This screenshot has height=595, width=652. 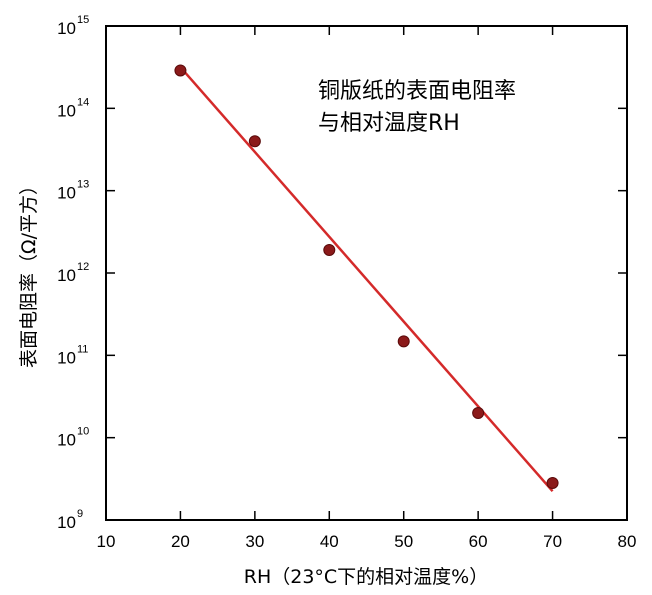 What do you see at coordinates (83, 432) in the screenshot?
I see `y-tick-exponent: 10` at bounding box center [83, 432].